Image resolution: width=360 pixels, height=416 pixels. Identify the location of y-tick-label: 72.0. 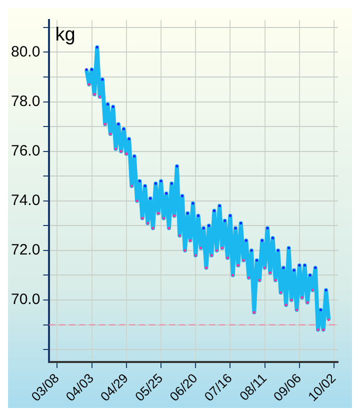
(25, 250).